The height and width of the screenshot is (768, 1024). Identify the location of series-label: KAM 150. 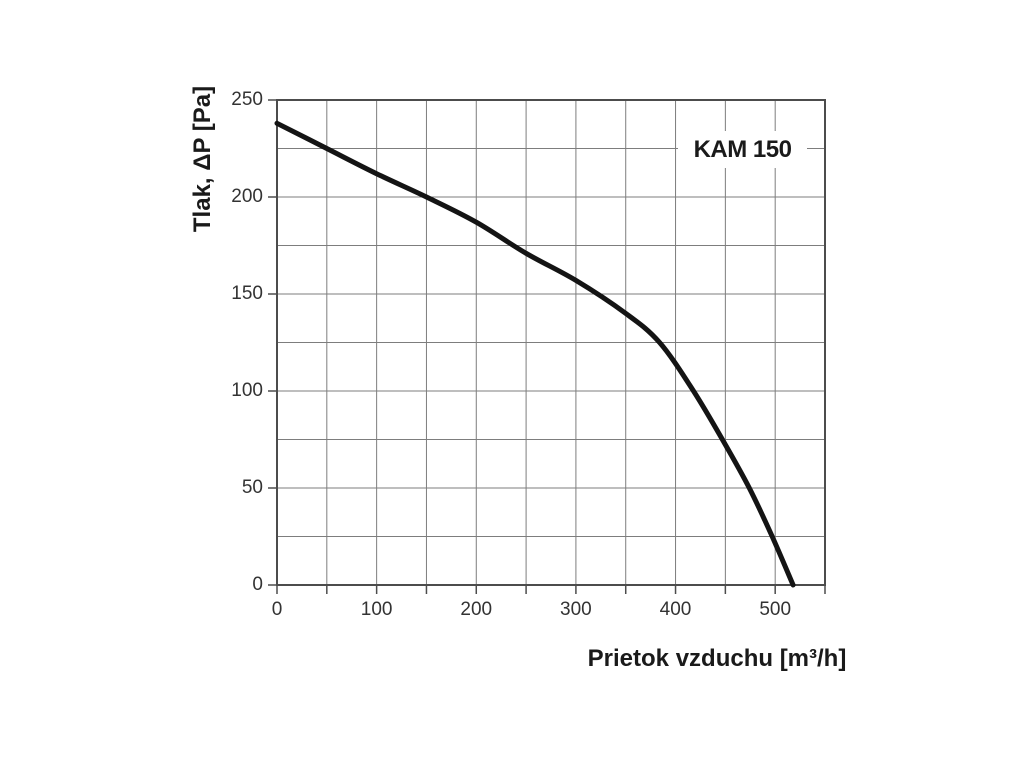
(742, 149).